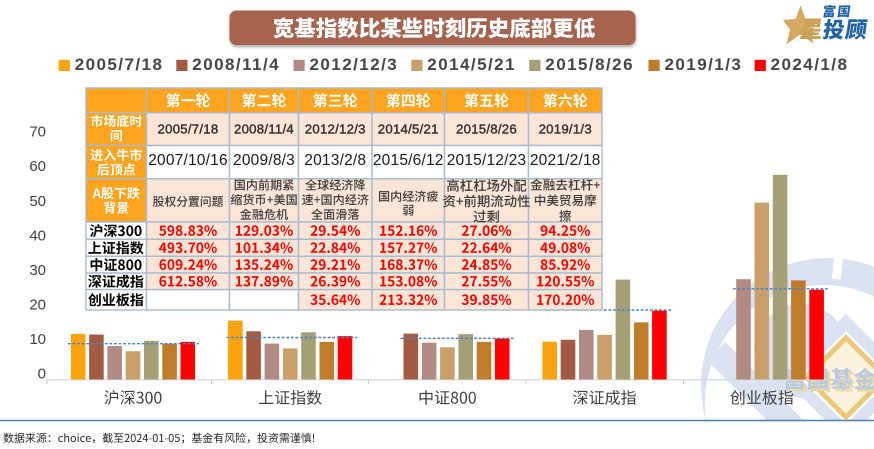 The image size is (874, 449). What do you see at coordinates (37, 132) in the screenshot?
I see `svg-text: 70` at bounding box center [37, 132].